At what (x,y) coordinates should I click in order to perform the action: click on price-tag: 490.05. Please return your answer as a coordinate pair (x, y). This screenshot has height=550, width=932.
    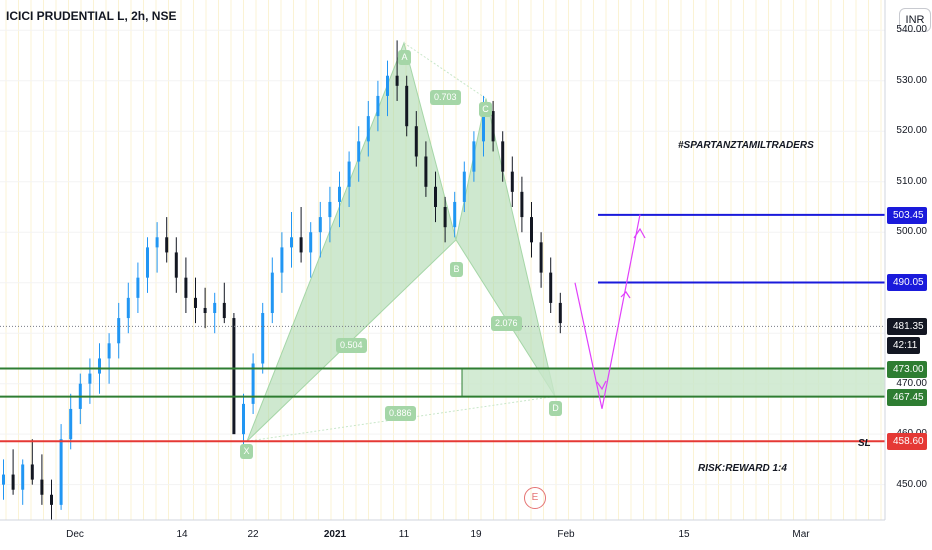
    Looking at the image, I should click on (907, 283).